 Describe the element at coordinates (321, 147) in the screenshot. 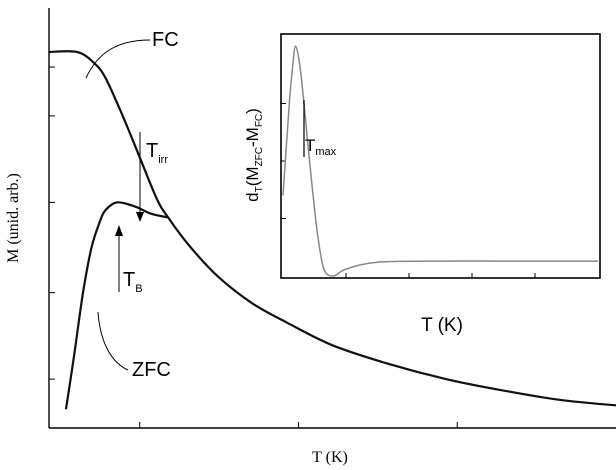

I see `tmax-label: Tmax` at that location.